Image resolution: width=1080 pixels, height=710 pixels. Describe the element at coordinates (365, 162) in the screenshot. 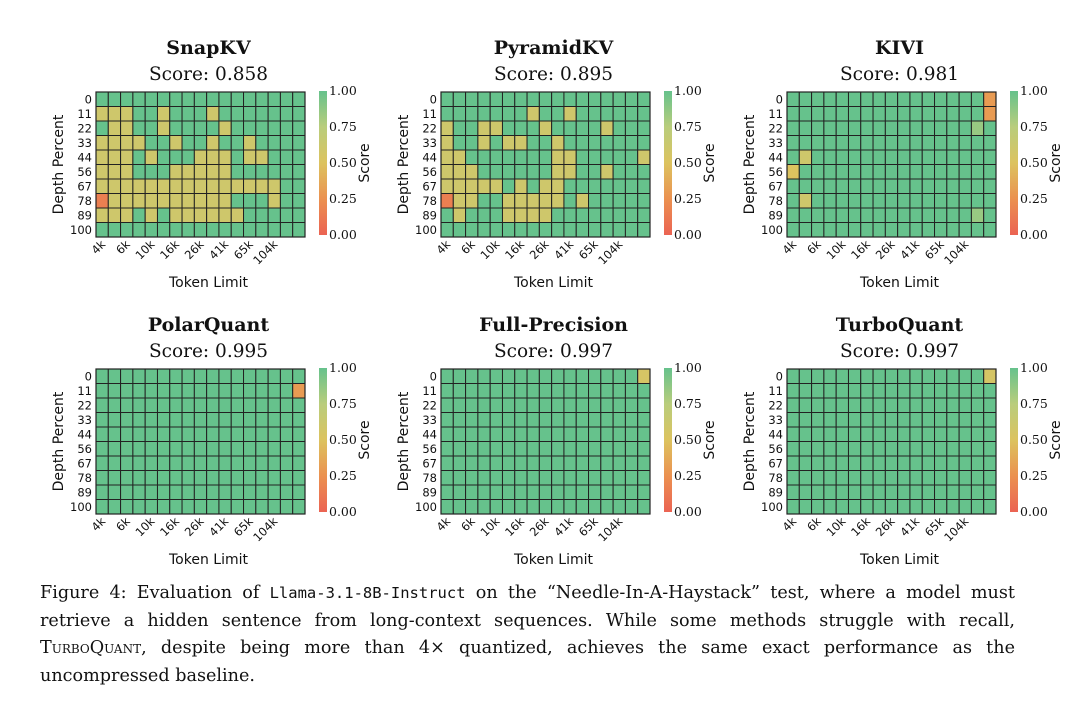

I see `colorbar-label: Score` at that location.